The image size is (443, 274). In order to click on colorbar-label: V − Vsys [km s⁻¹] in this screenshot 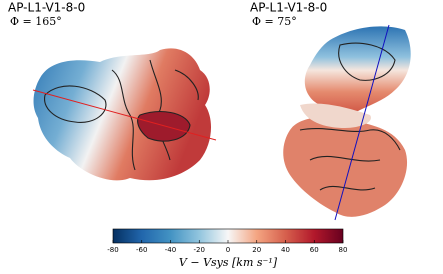, I will do `click(228, 262)`.